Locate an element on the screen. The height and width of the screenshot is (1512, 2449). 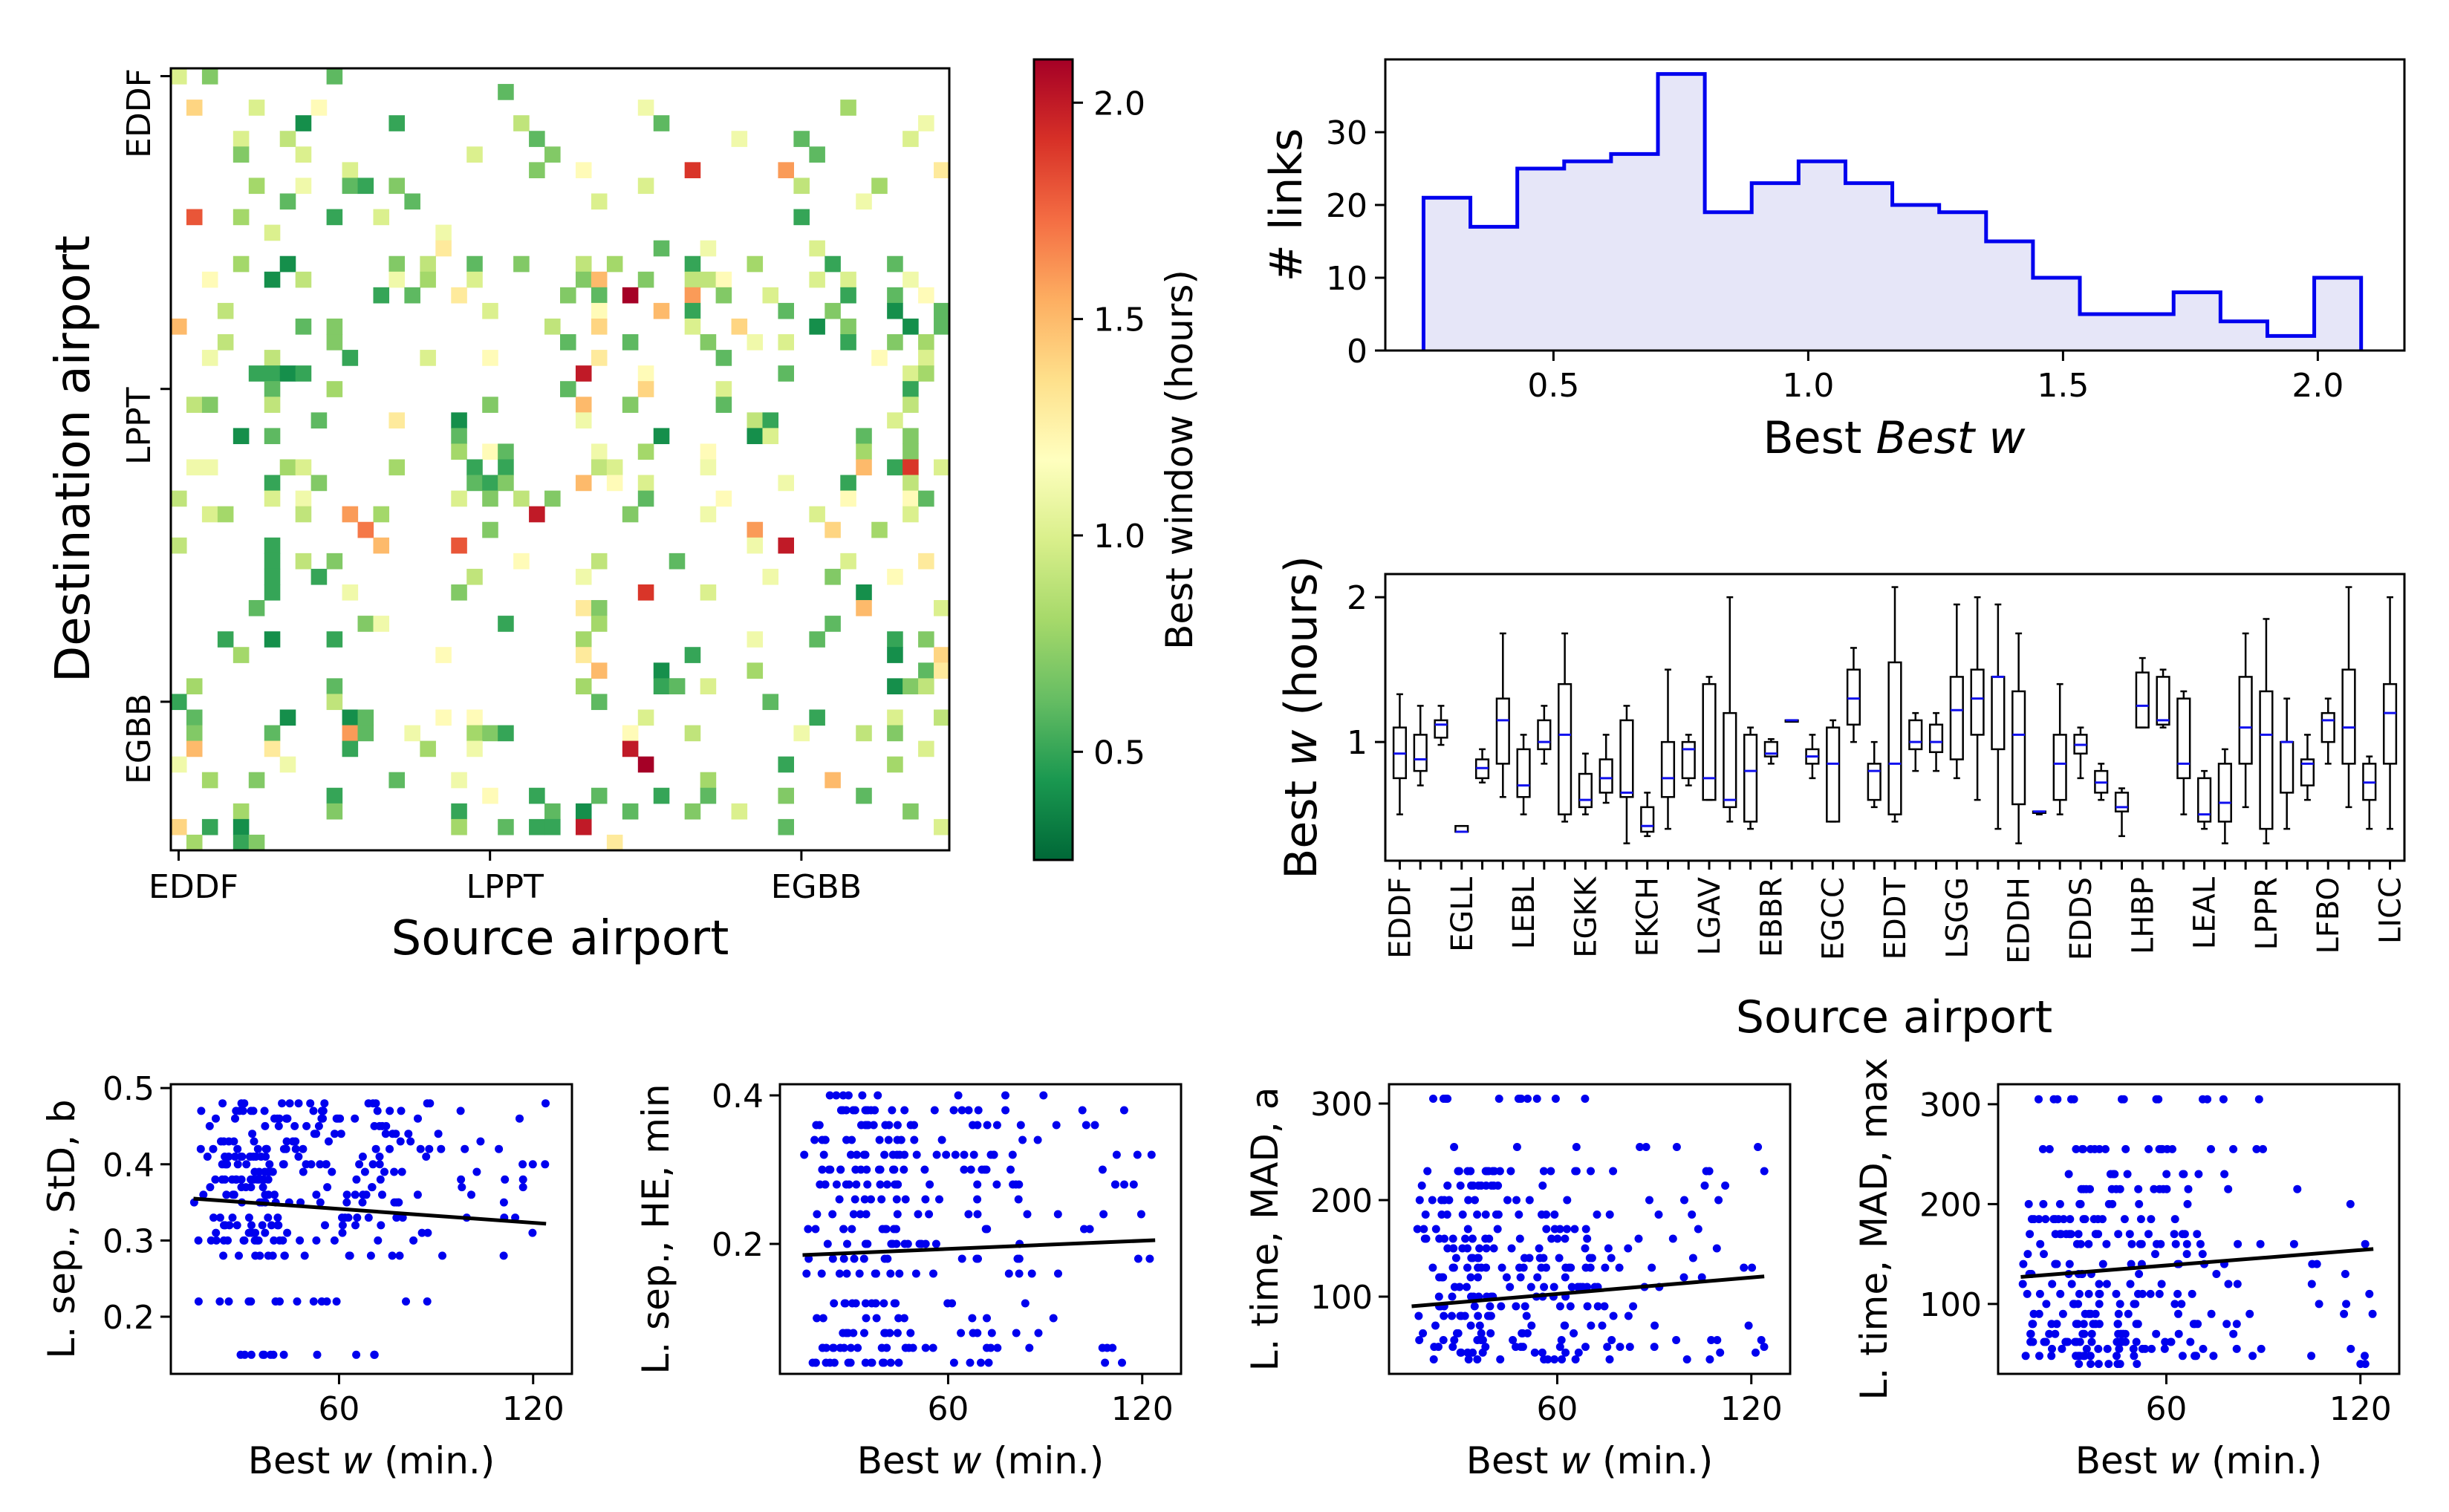
boxplot-y-tick-label: 2 is located at coordinates (1357, 598).